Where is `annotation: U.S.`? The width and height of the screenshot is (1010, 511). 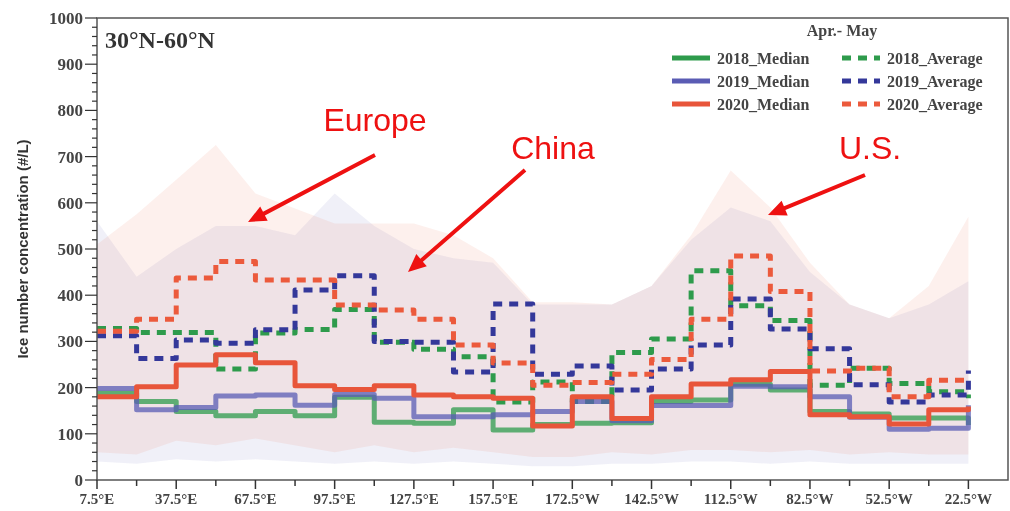
annotation: U.S. is located at coordinates (870, 148).